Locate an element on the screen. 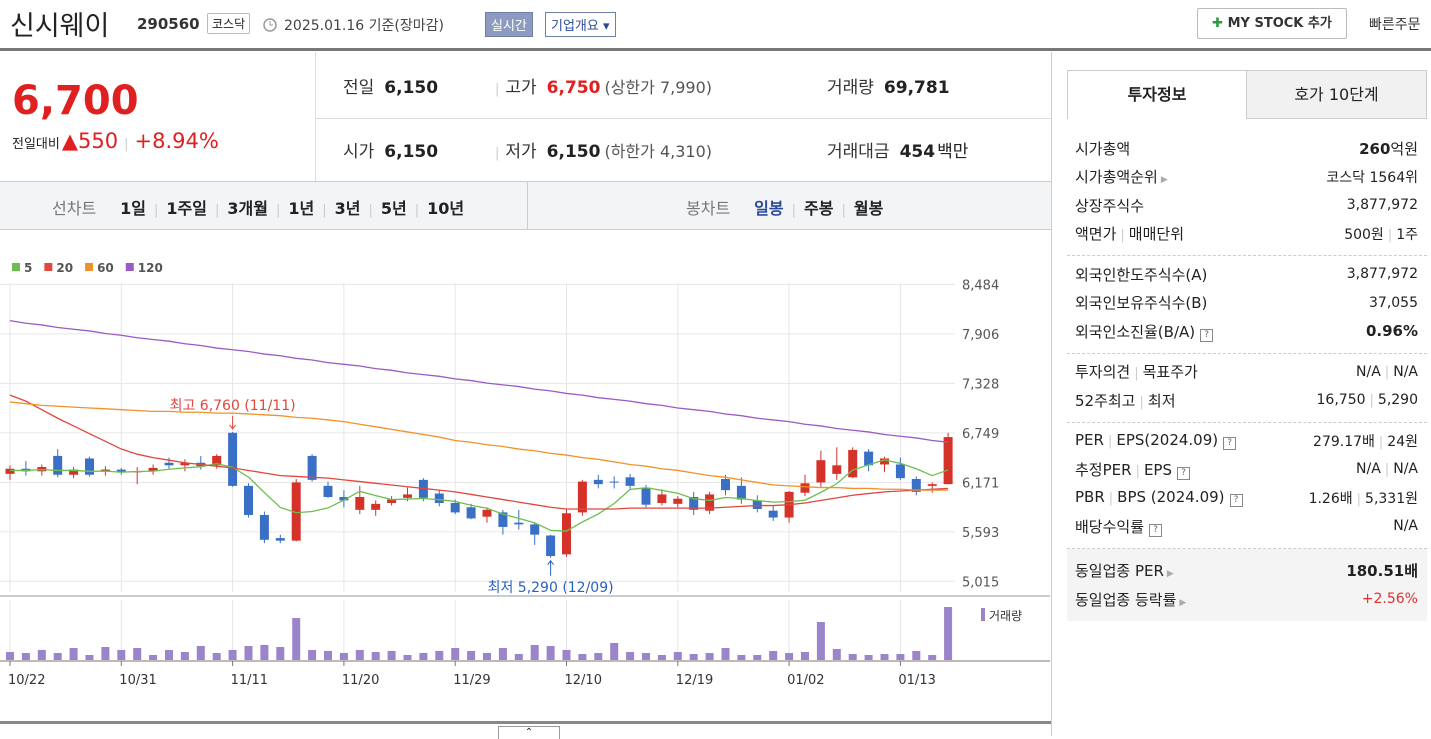 The height and width of the screenshot is (739, 1431). value-text: 5,331원 is located at coordinates (1391, 498).